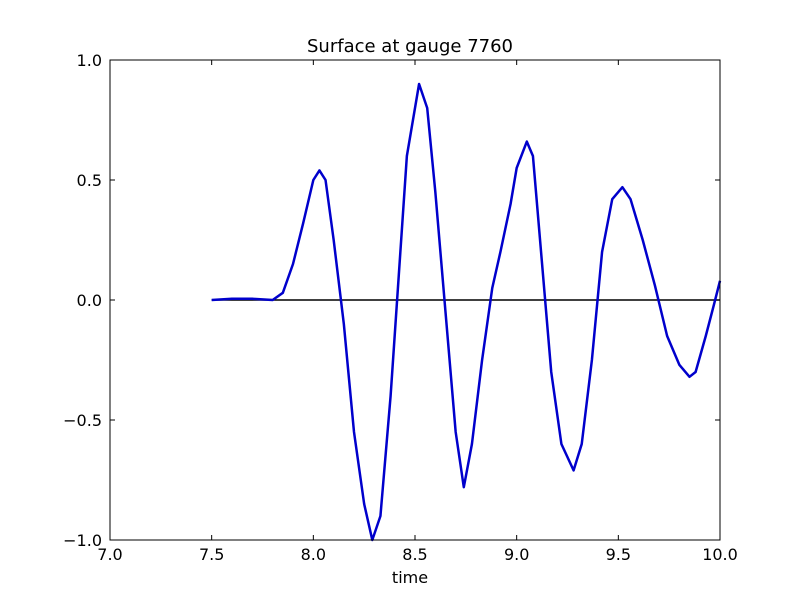 This screenshot has width=800, height=604. What do you see at coordinates (109, 554) in the screenshot?
I see `x-tick-label: 7.0` at bounding box center [109, 554].